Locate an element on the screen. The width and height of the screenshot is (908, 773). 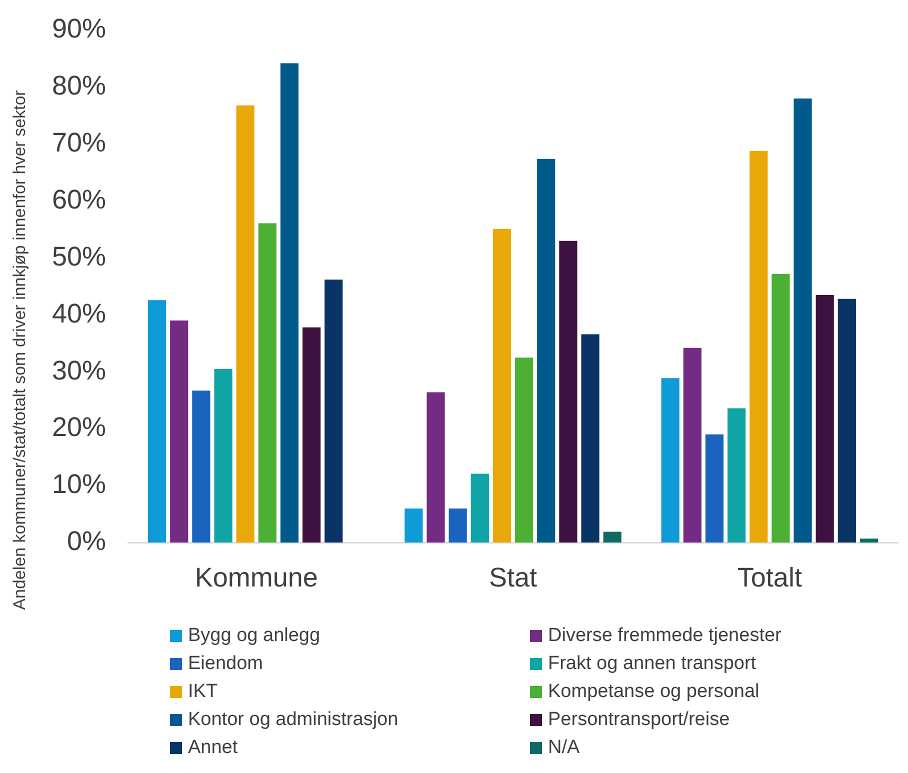
y-tick-label: 90% is located at coordinates (79, 29).